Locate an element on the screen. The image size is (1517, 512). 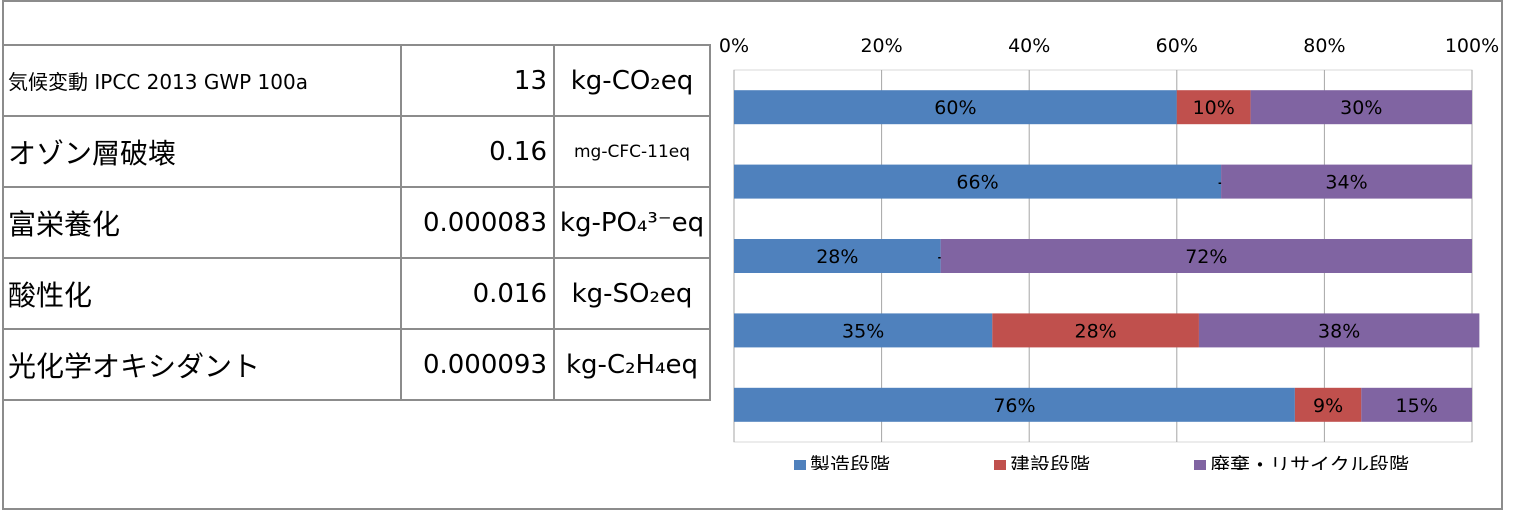
x-tick-label: 40% is located at coordinates (1029, 46).